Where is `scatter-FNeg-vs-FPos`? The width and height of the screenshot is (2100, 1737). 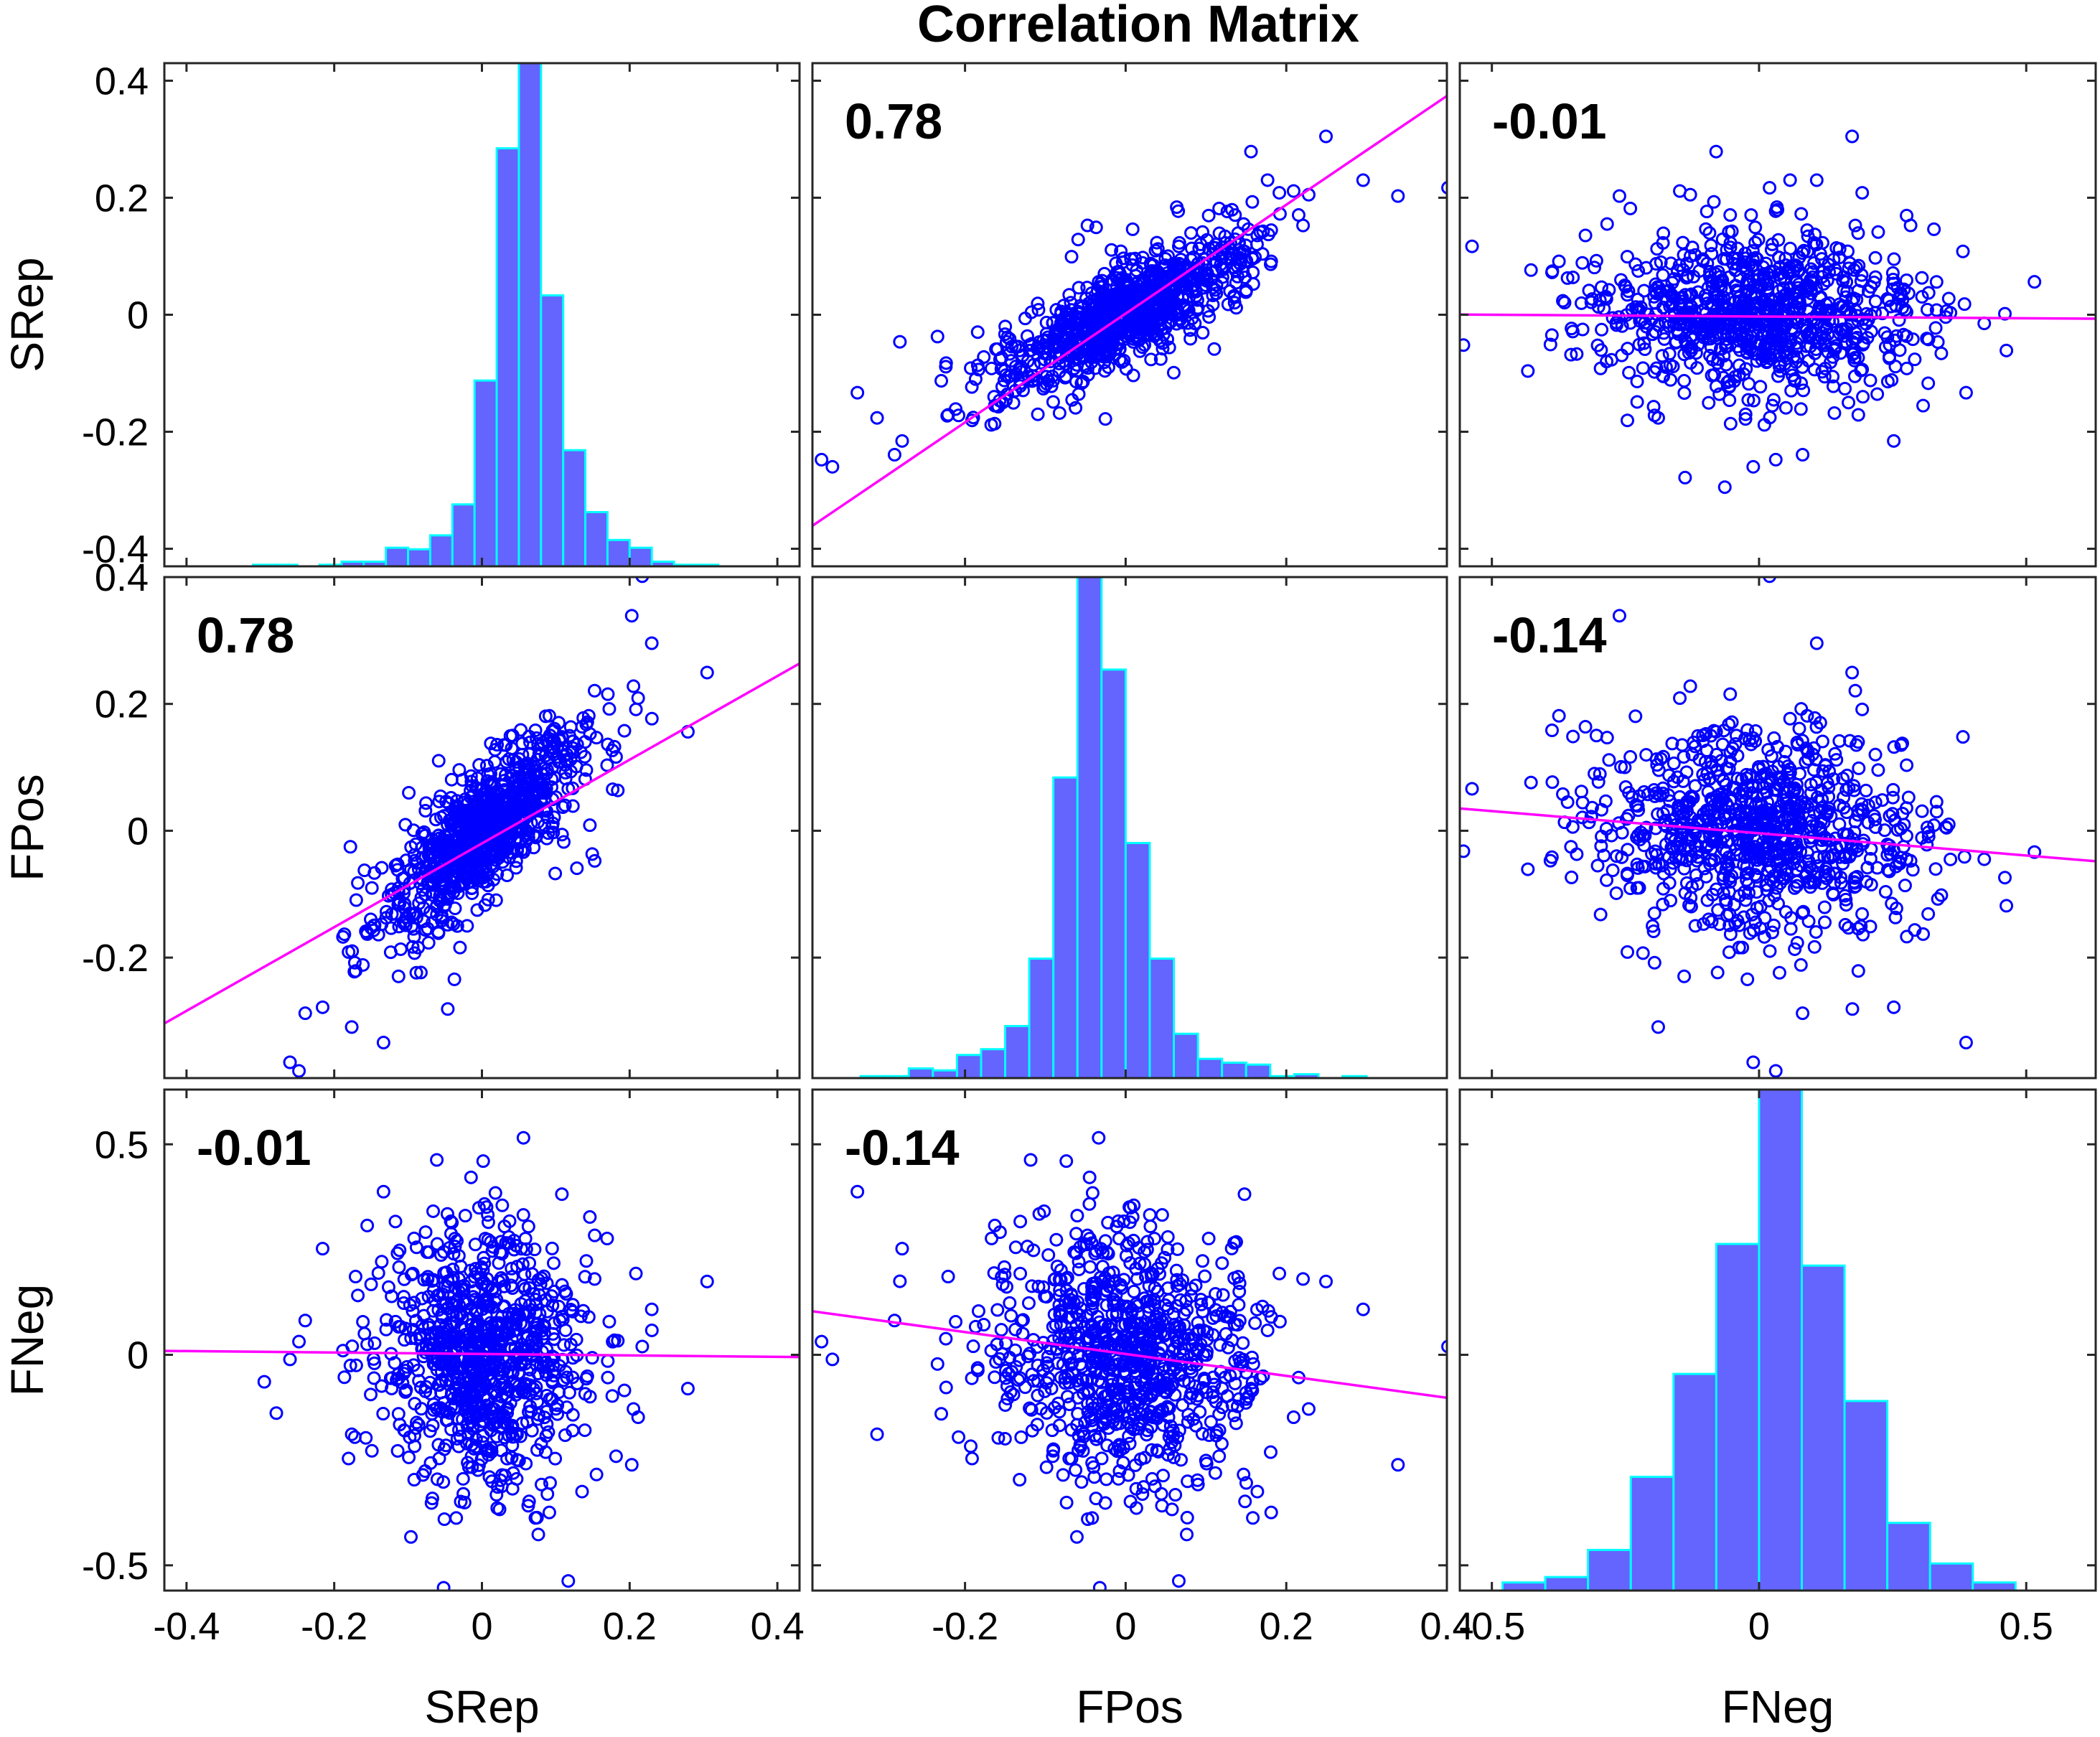
scatter-FNeg-vs-FPos is located at coordinates (1129, 1360).